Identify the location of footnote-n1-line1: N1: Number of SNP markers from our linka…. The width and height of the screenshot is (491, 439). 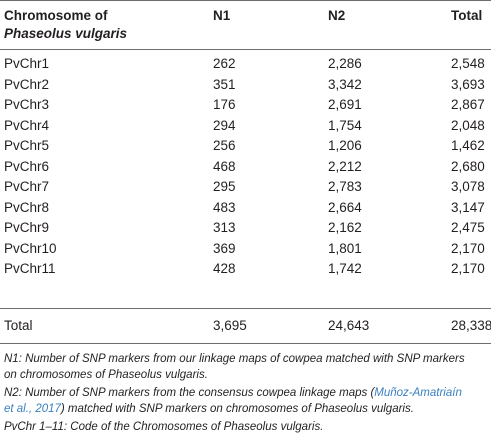
(234, 359).